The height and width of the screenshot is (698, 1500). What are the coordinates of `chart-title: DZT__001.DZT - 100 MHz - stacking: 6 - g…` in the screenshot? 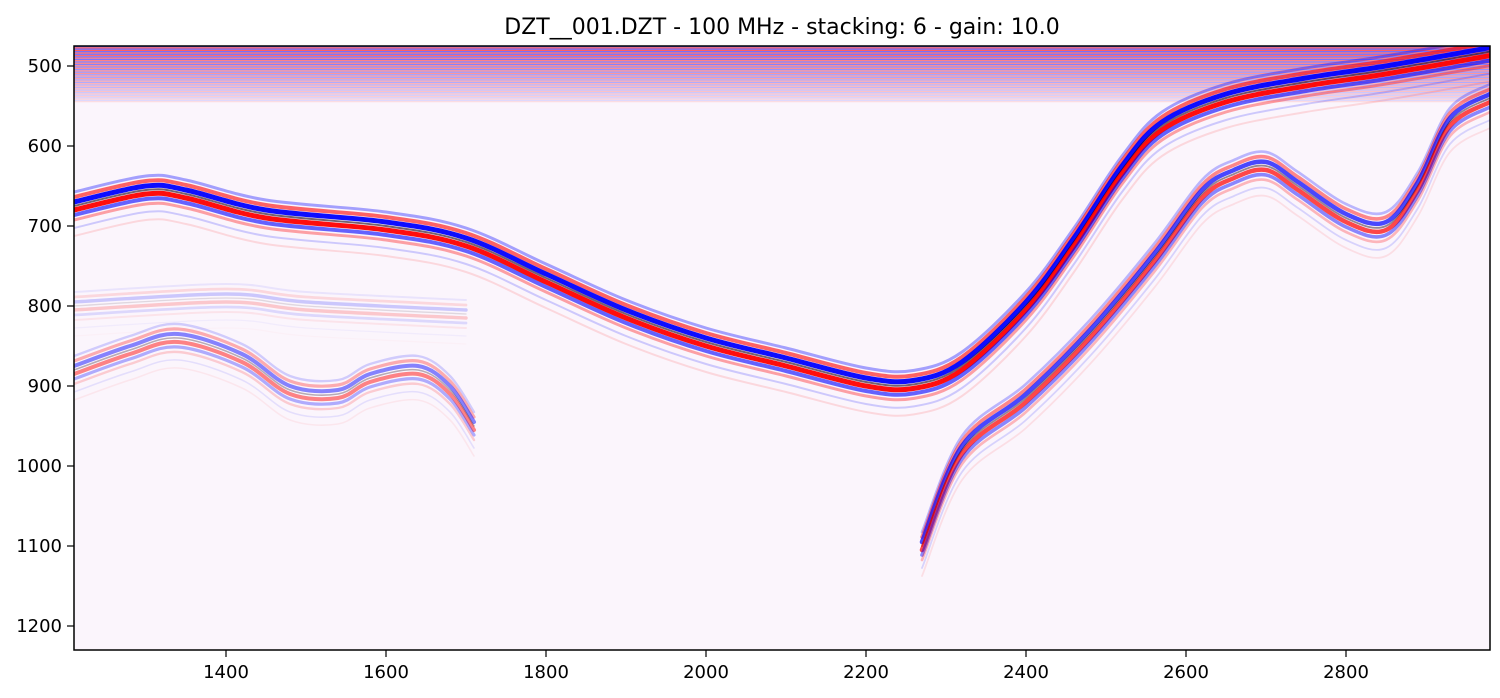 It's located at (781, 27).